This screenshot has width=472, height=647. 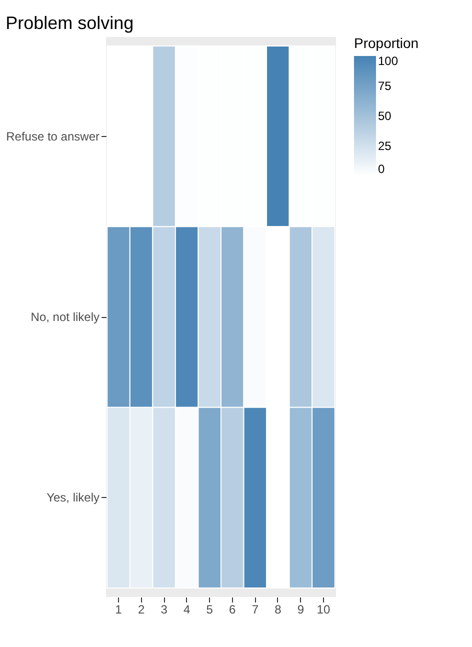 What do you see at coordinates (381, 169) in the screenshot?
I see `color-bar-label: 0` at bounding box center [381, 169].